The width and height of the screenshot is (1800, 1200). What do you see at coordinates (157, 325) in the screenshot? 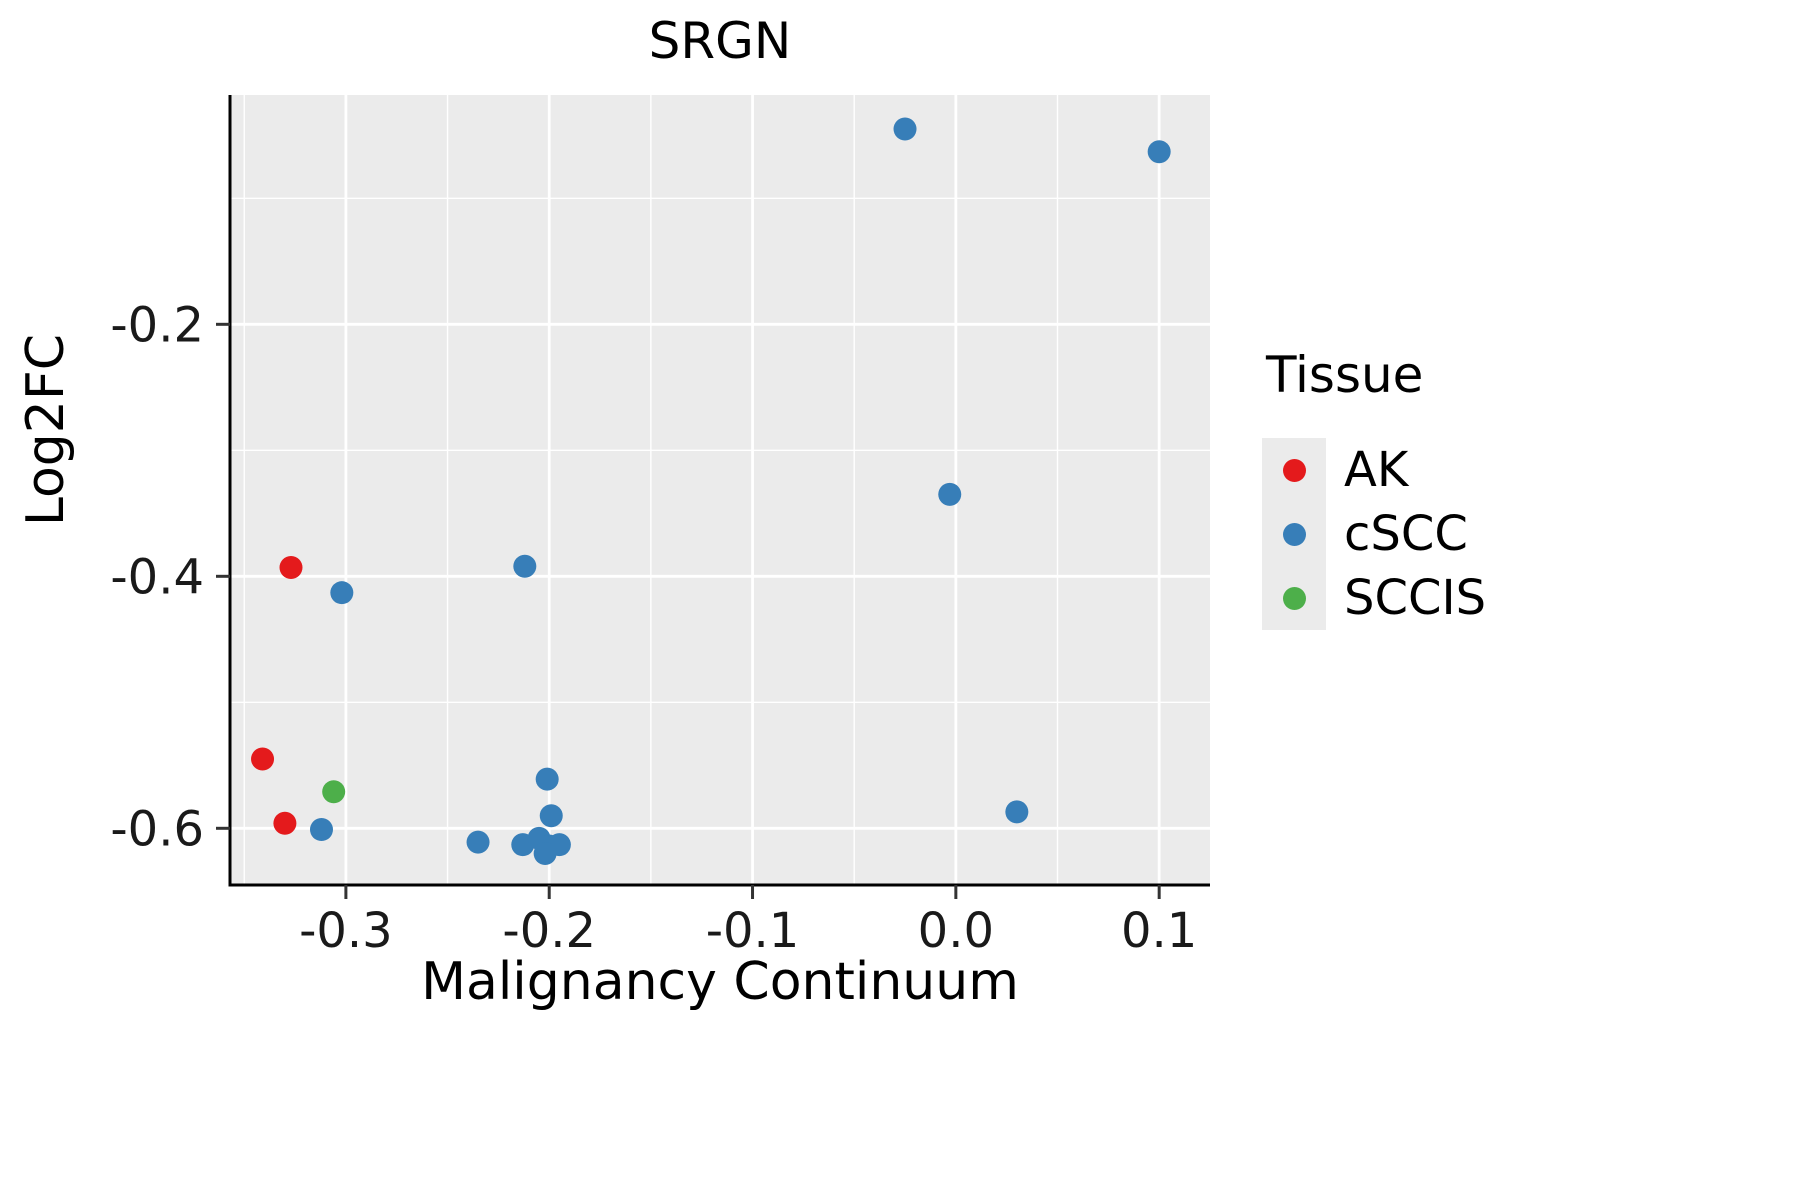
I see `y-tick-label: -0.2` at bounding box center [157, 325].